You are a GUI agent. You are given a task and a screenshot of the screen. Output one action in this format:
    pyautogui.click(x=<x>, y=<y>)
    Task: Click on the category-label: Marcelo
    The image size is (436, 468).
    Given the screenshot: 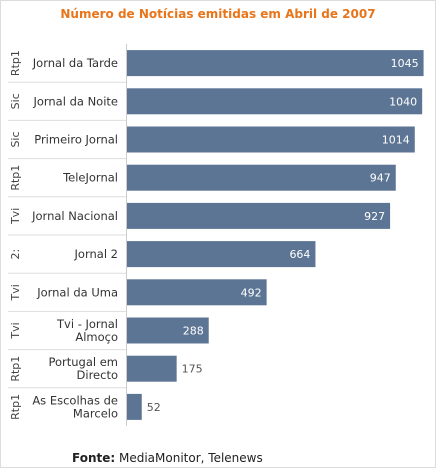 What is the action you would take?
    pyautogui.click(x=95, y=413)
    